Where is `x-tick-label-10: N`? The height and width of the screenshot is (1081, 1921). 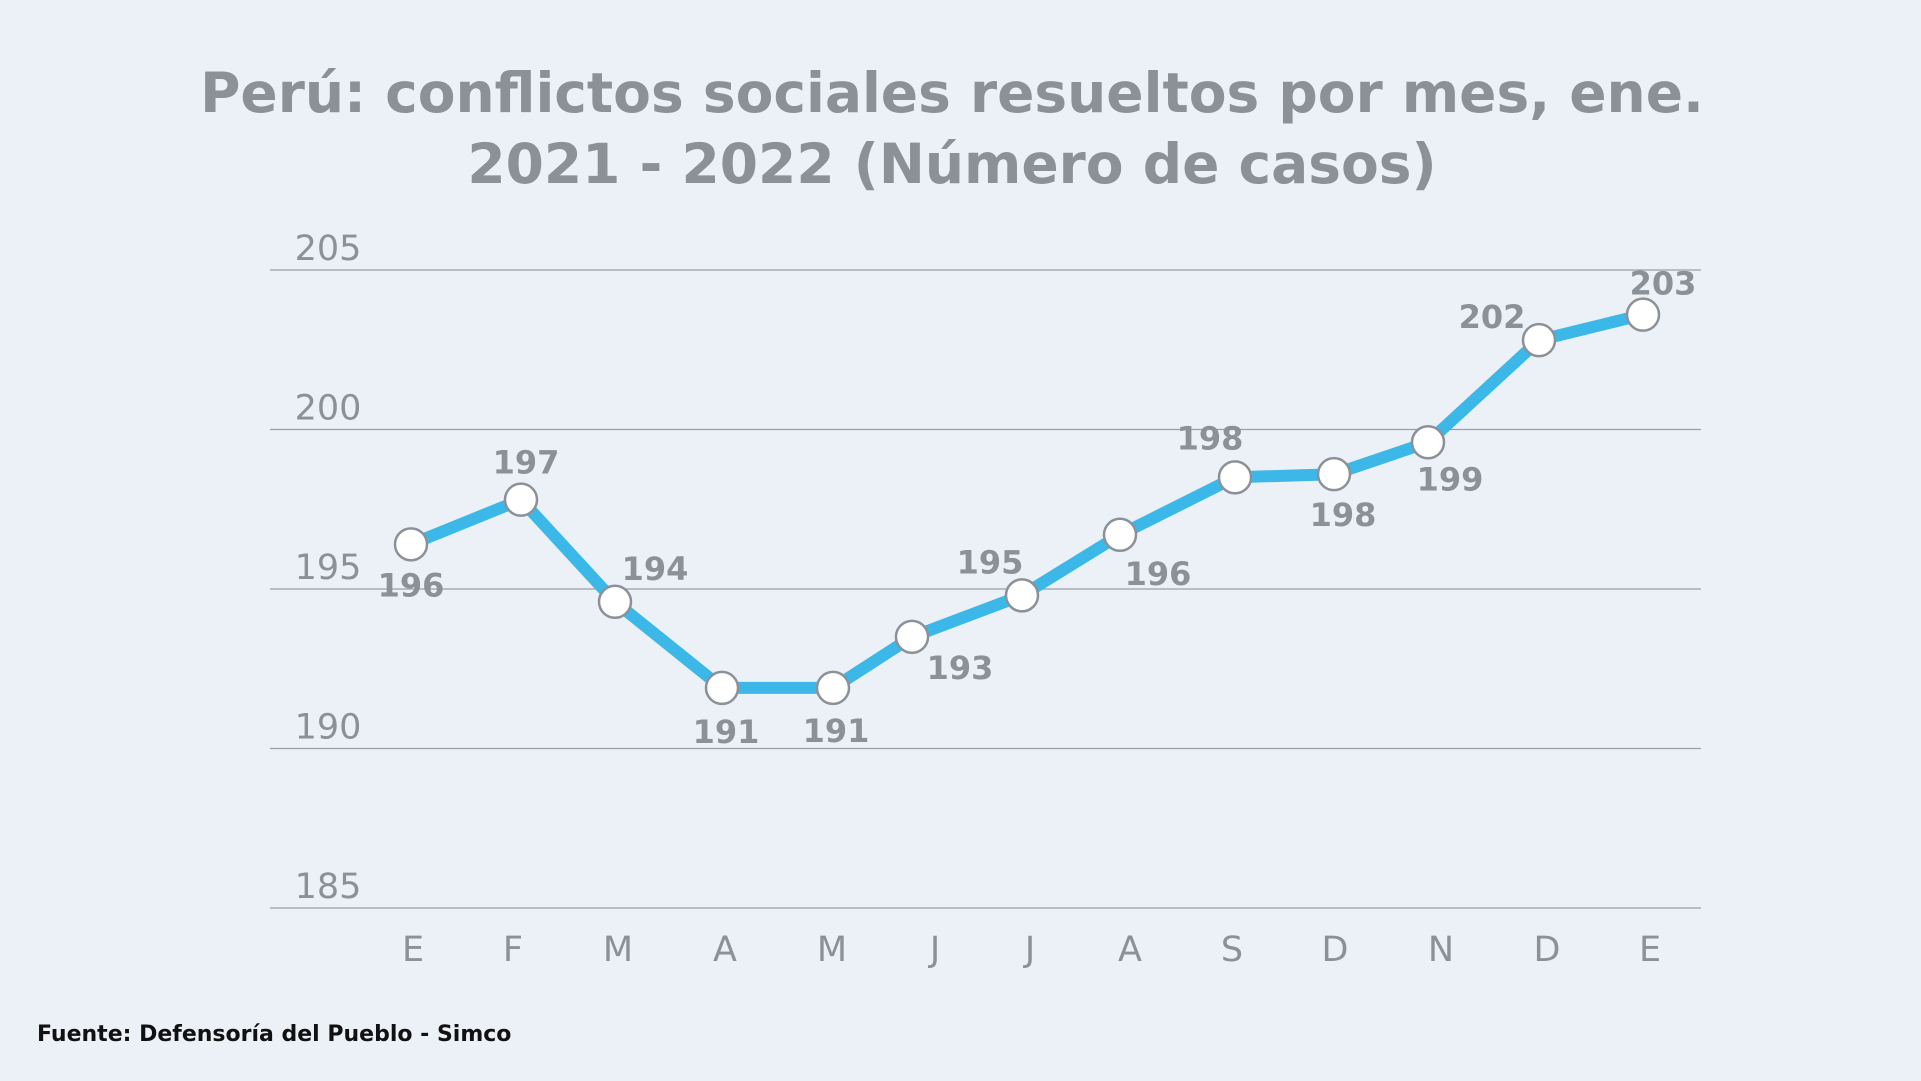 x-tick-label-10: N is located at coordinates (1441, 950).